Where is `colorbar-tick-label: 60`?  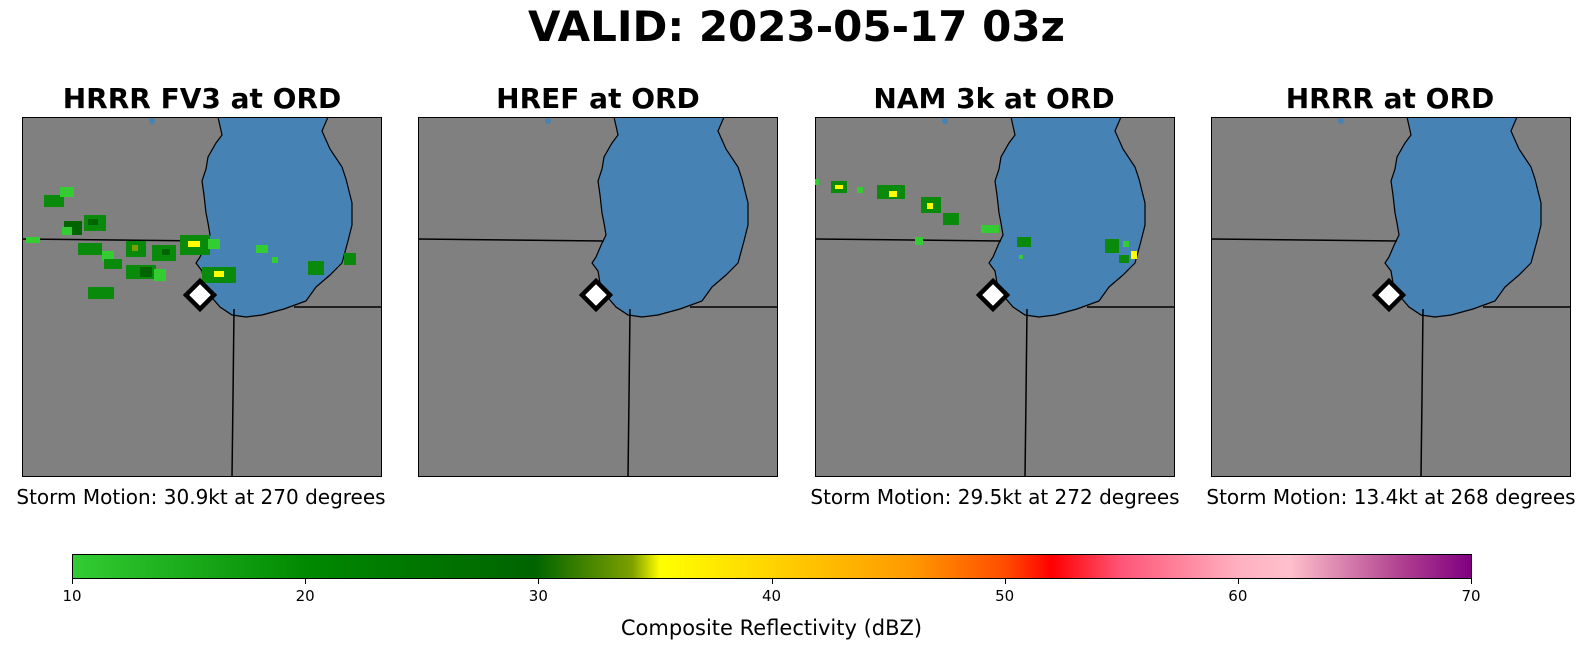 colorbar-tick-label: 60 is located at coordinates (1238, 596).